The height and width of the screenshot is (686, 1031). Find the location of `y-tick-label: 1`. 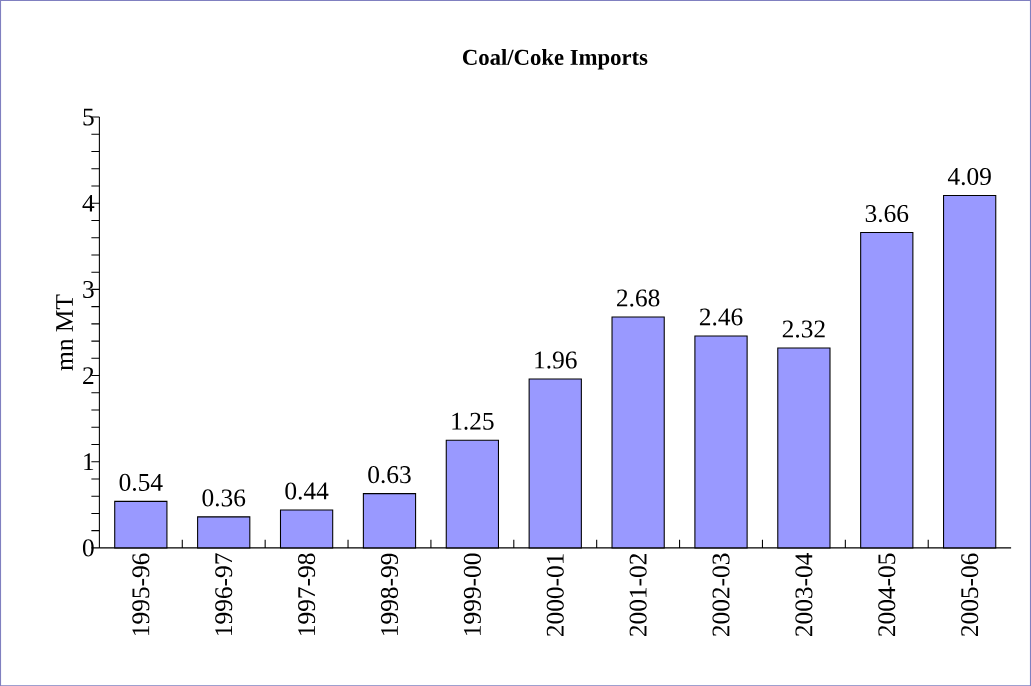

y-tick-label: 1 is located at coordinates (89, 461).